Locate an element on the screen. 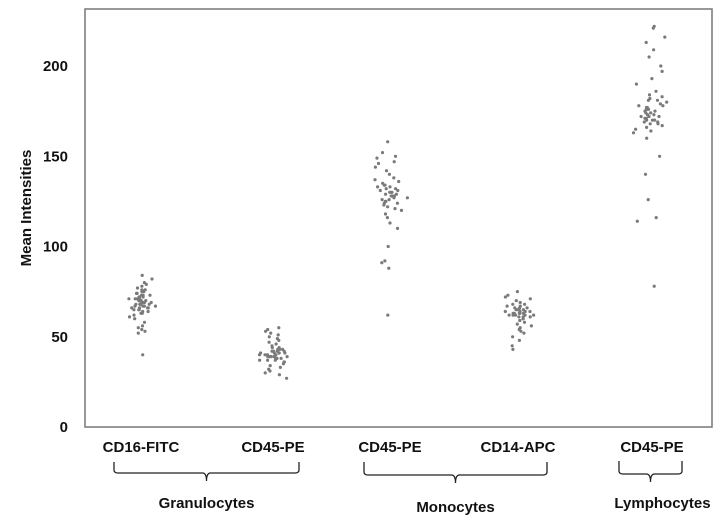  group-brackets: Granulocytes Monocytes Lymphocytes is located at coordinates (412, 488).